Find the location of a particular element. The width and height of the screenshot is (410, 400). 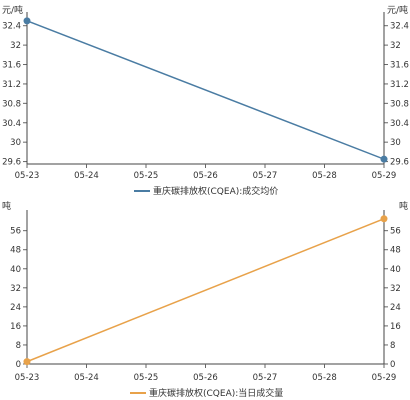

y-tick-label-right: 31.6 is located at coordinates (399, 66).